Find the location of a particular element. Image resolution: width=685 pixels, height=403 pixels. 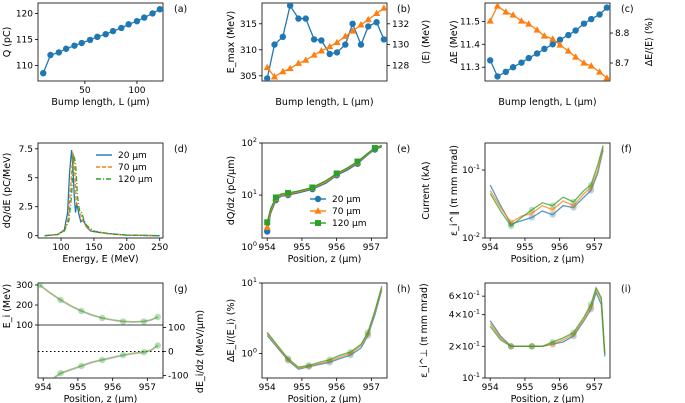

x-axis-label: Bump length, L (μm) is located at coordinates (100, 102).